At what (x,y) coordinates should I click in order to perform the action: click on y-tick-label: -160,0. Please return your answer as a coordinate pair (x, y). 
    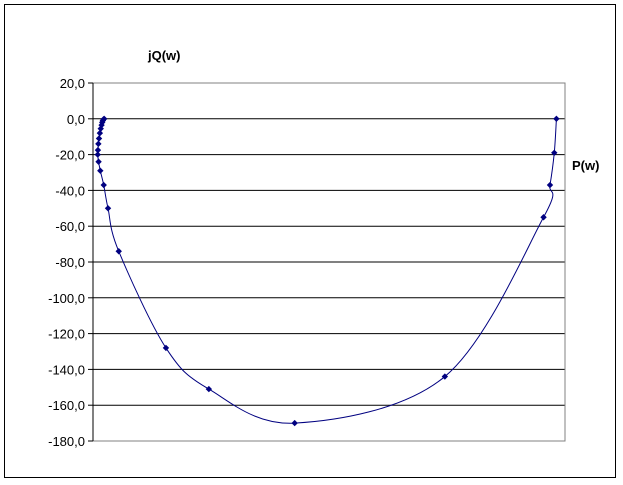
    Looking at the image, I should click on (66, 405).